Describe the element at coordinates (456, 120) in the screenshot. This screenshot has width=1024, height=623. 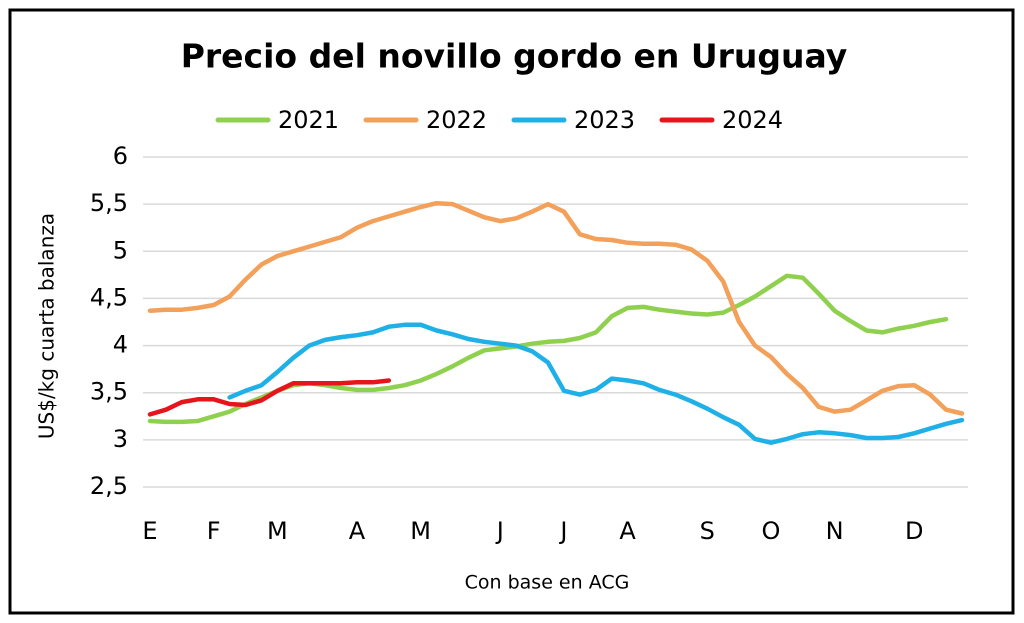
I see `legend-label: 2022` at that location.